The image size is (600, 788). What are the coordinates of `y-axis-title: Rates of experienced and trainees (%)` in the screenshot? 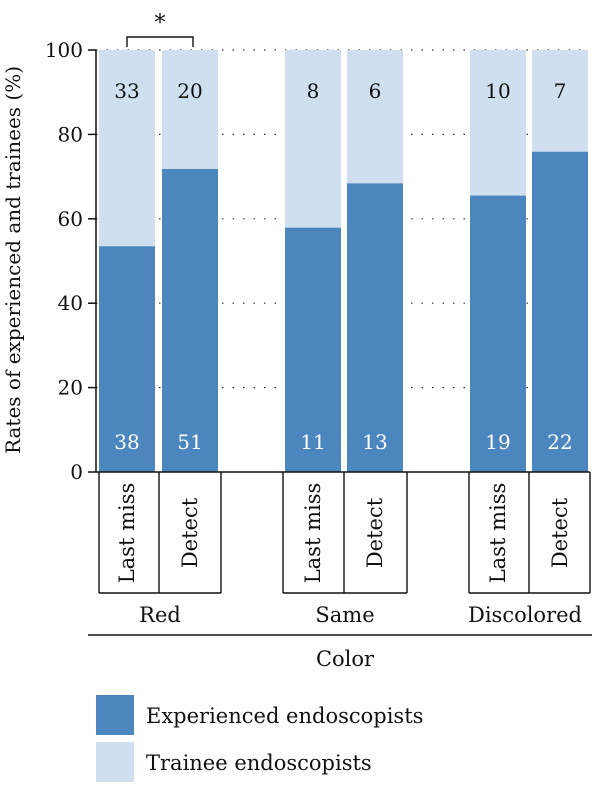 It's located at (13, 260).